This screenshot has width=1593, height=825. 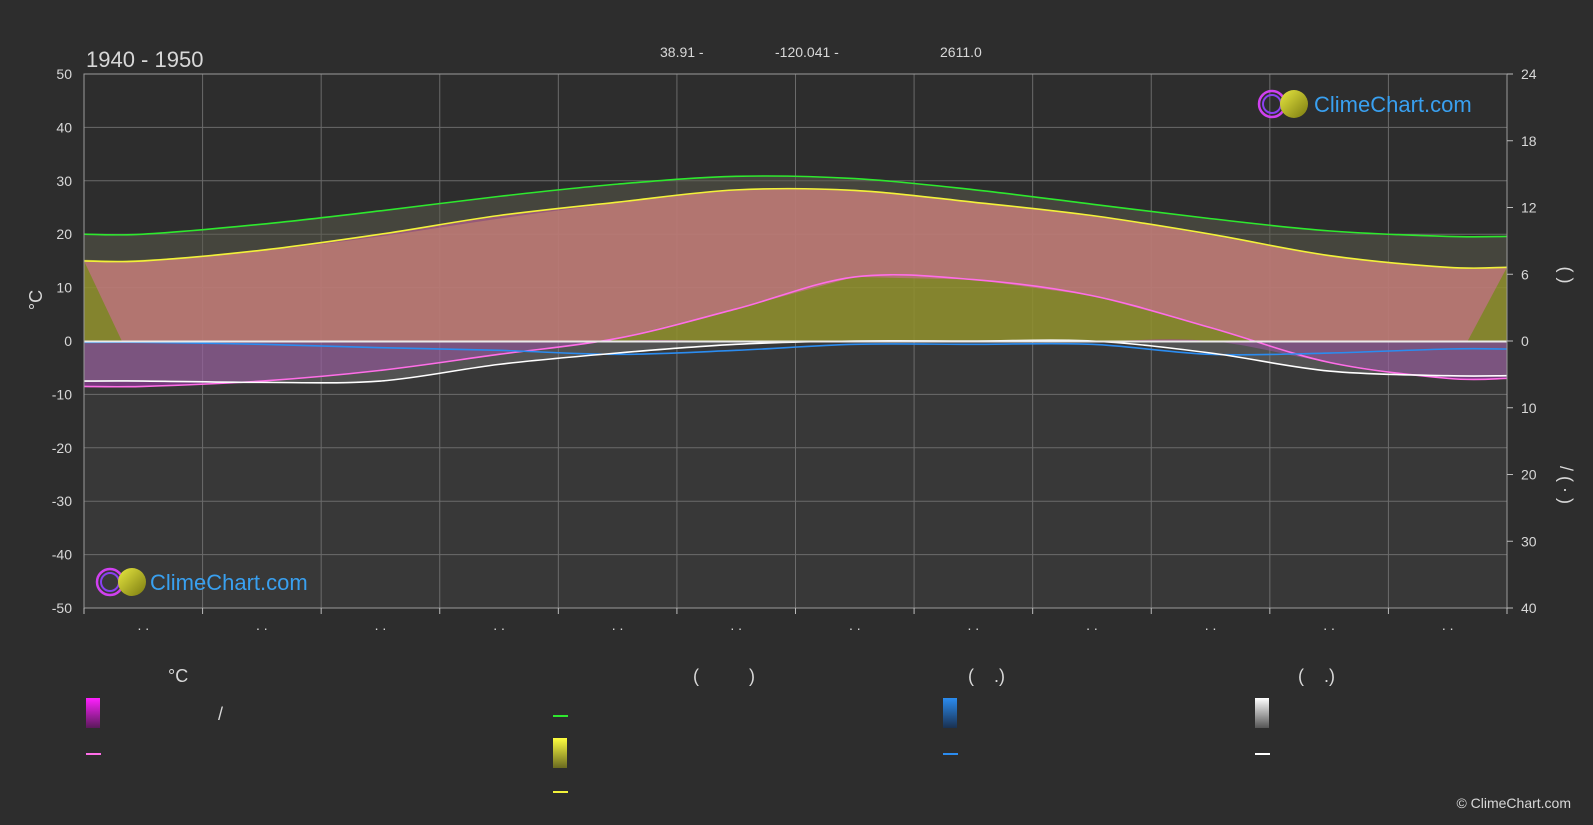 I want to click on legend-slash: /, so click(x=221, y=714).